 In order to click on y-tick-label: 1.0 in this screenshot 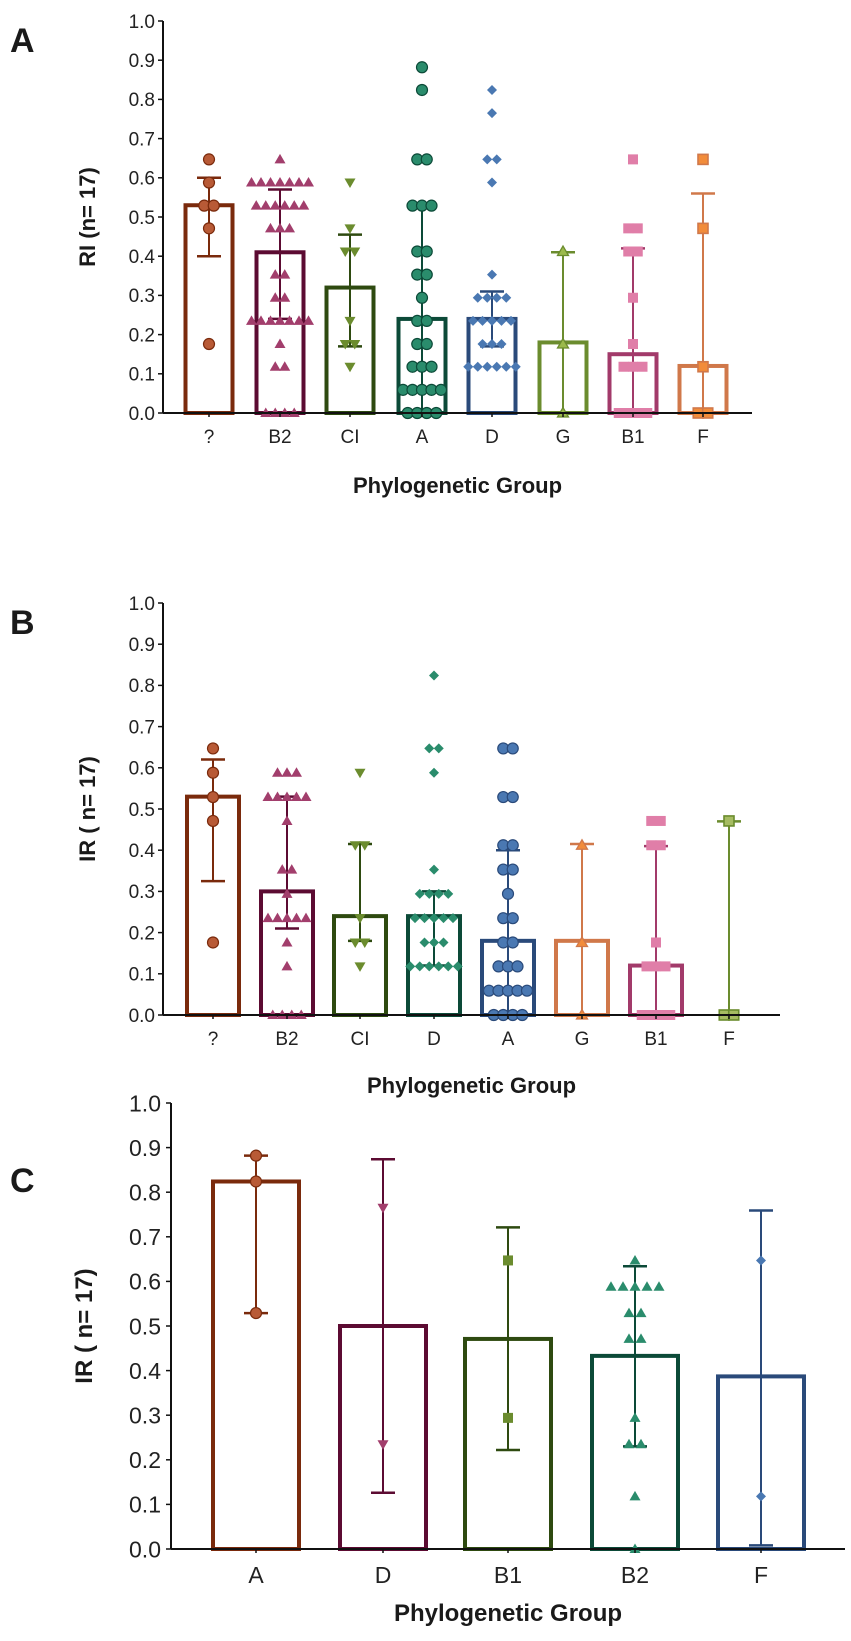, I will do `click(142, 22)`.